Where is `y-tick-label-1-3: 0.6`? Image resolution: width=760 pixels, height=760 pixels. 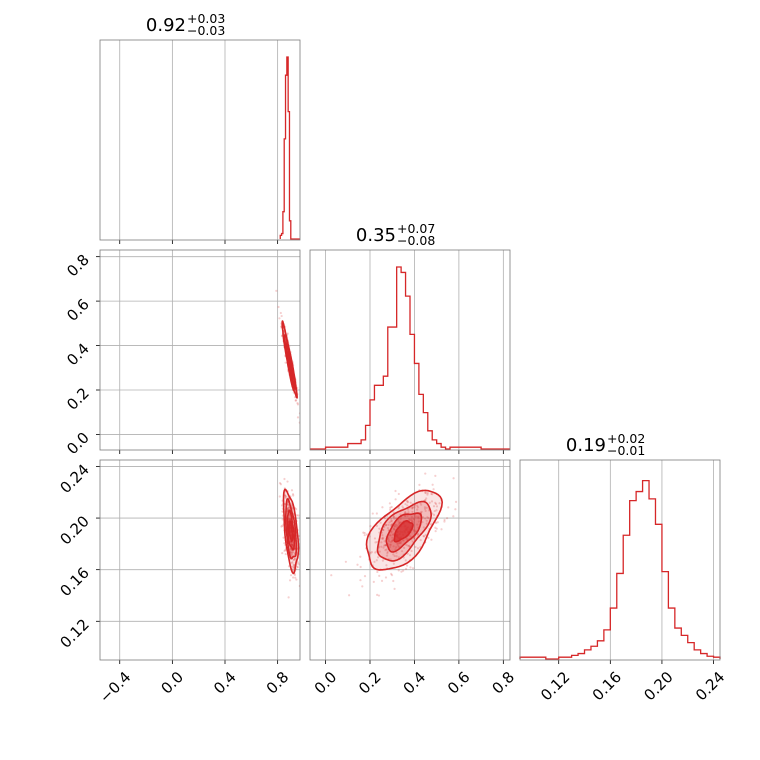
y-tick-label-1-3: 0.6 is located at coordinates (78, 310).